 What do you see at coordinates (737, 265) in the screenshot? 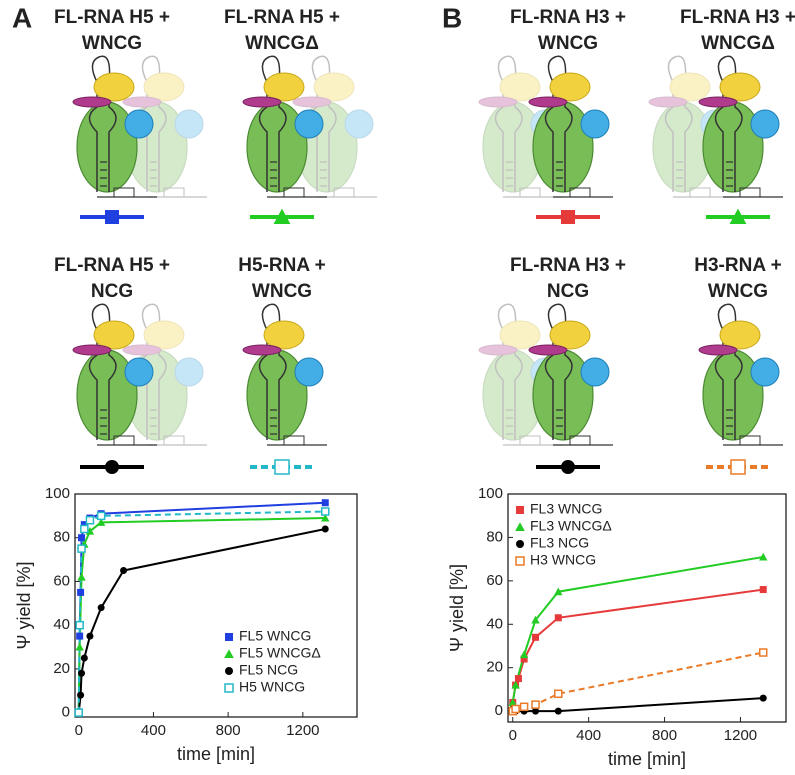
I see `construct-title: H3-RNA +` at bounding box center [737, 265].